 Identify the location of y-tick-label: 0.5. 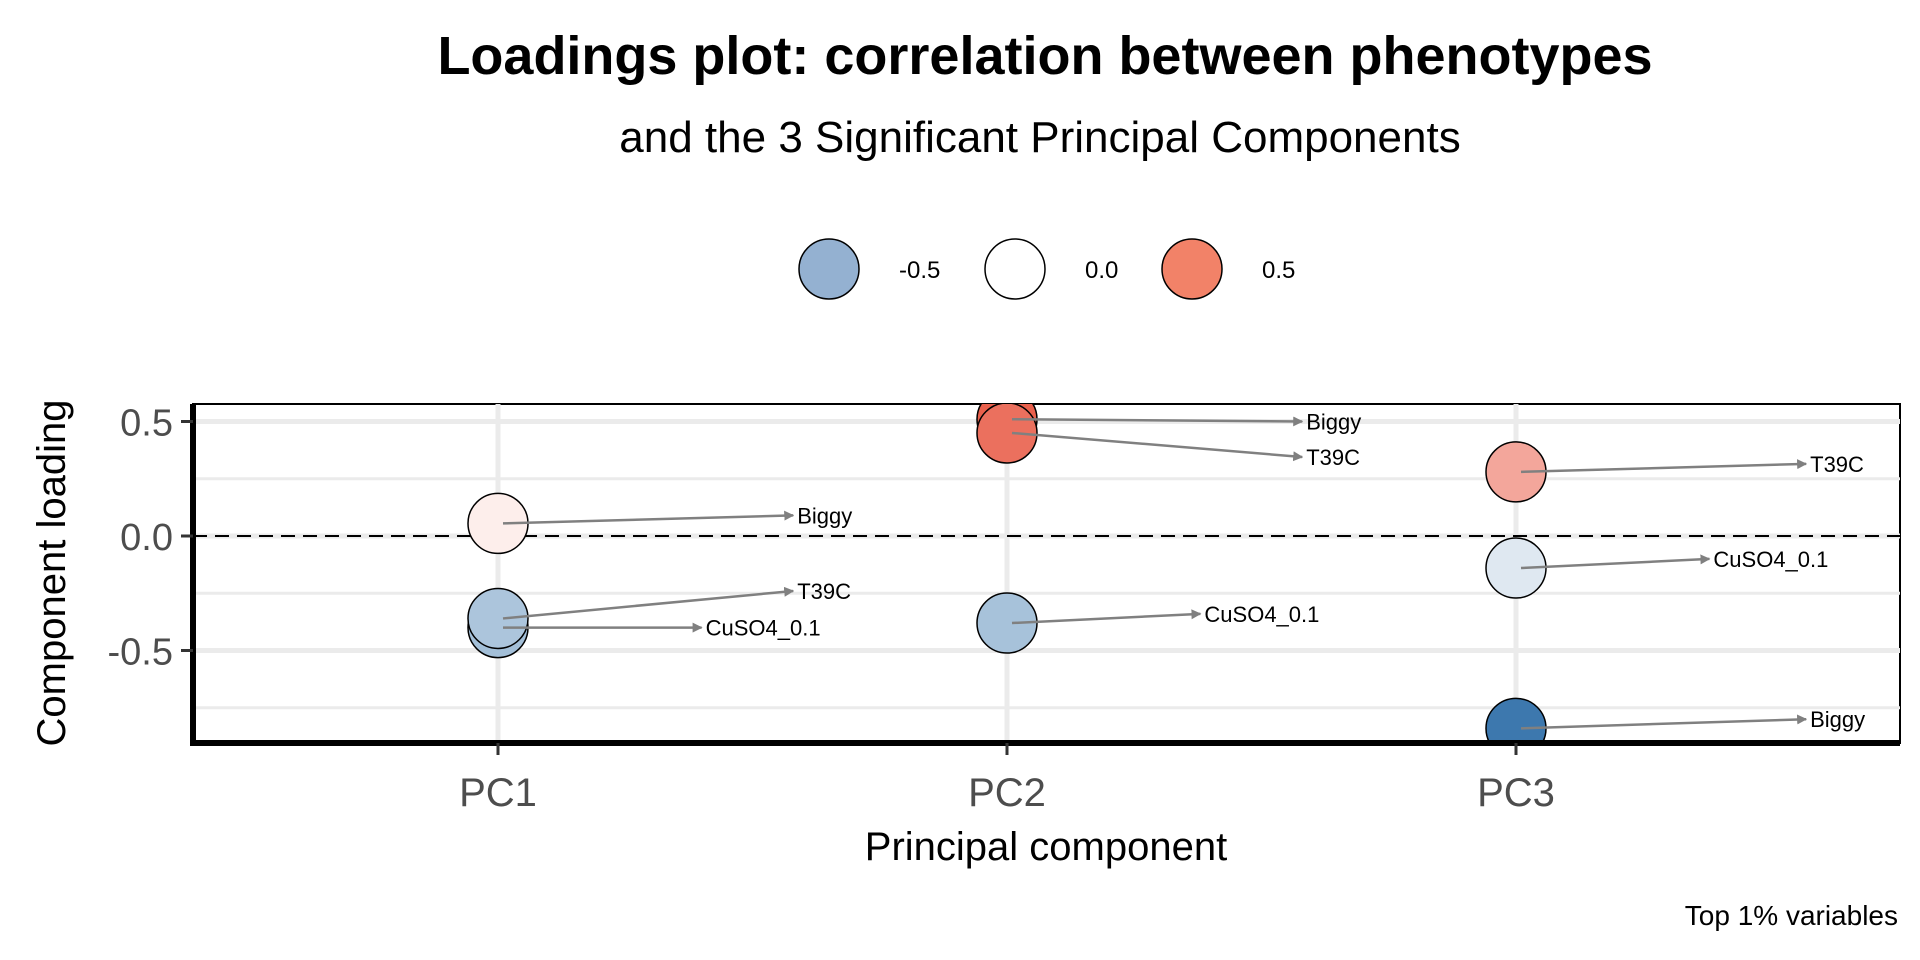
(146, 424).